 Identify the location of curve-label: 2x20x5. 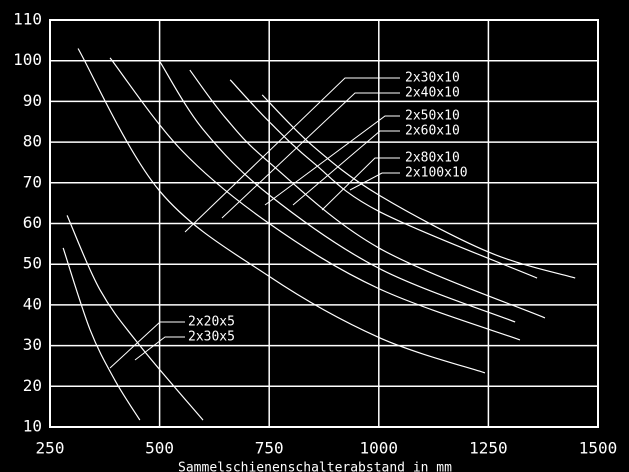
(211, 322).